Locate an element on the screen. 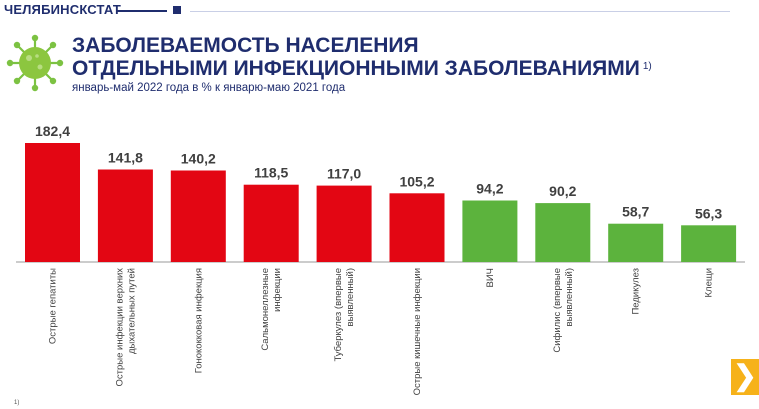  category-label-line: ВИЧ is located at coordinates (490, 278).